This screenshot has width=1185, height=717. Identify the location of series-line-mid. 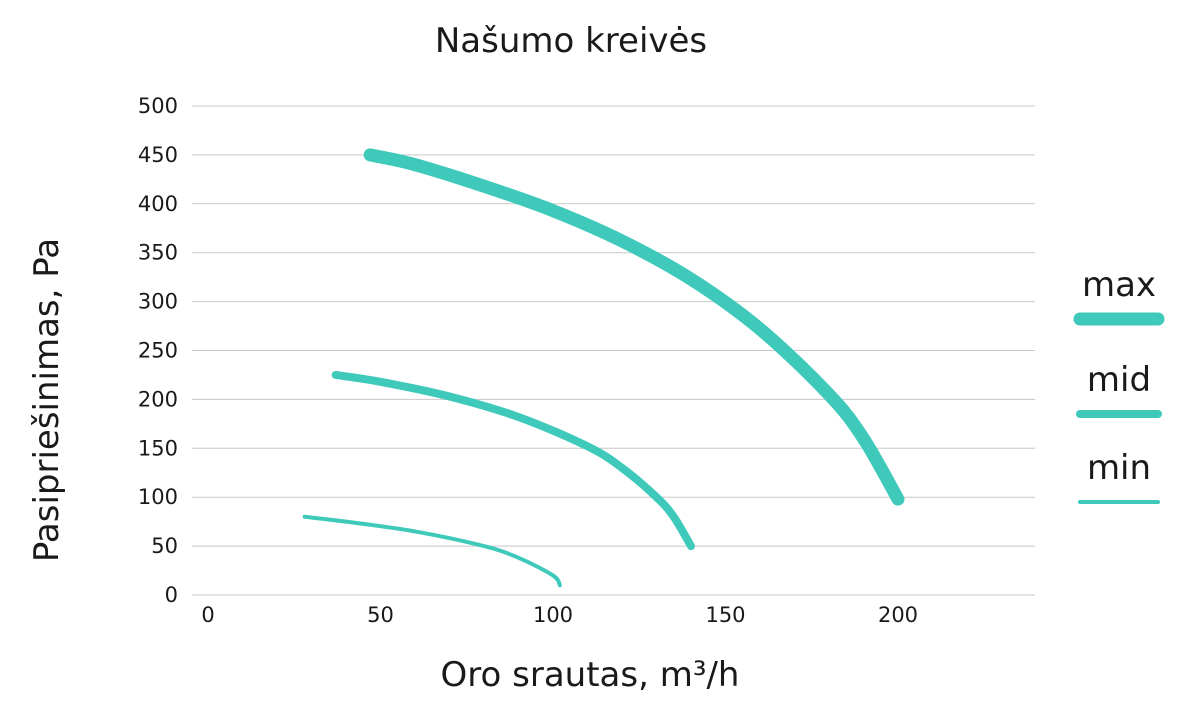
(513, 460).